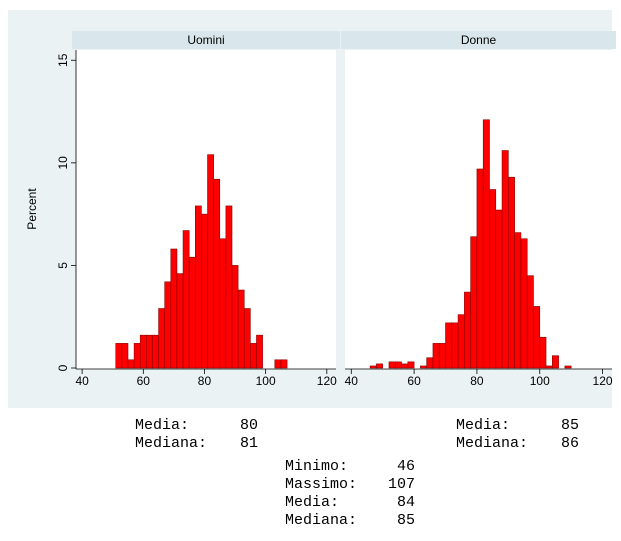  What do you see at coordinates (249, 425) in the screenshot?
I see `stat-value: 80` at bounding box center [249, 425].